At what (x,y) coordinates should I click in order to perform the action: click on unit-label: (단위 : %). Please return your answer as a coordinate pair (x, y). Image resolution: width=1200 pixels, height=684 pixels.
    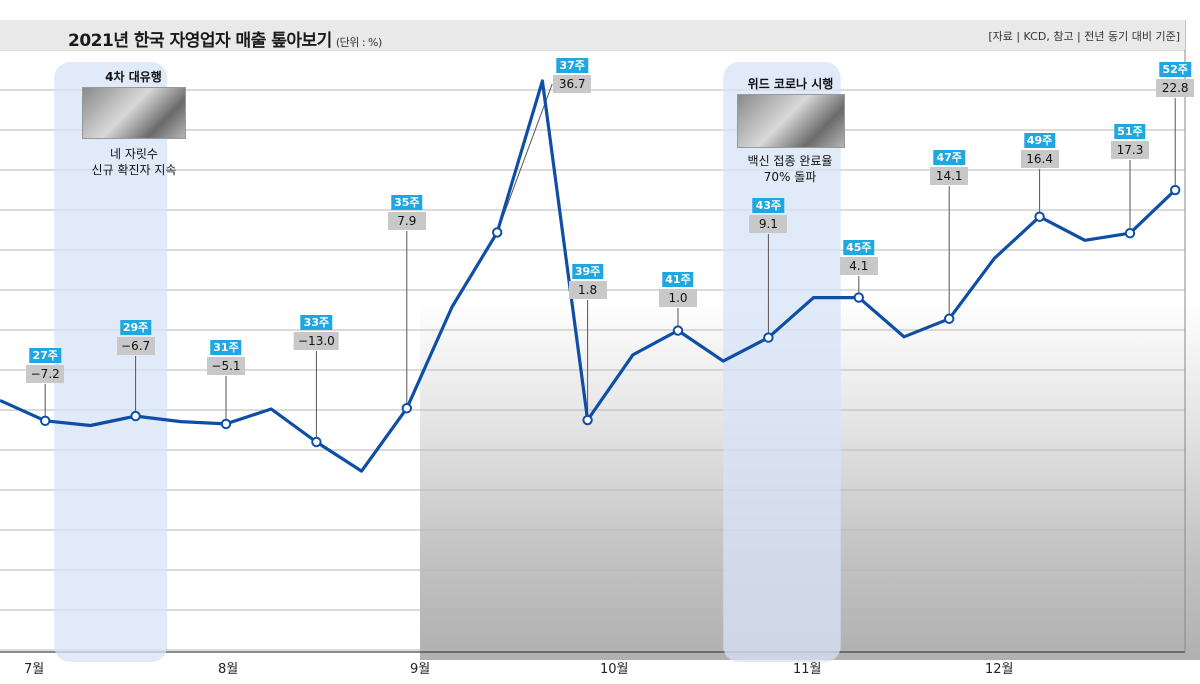
    Looking at the image, I should click on (358, 42).